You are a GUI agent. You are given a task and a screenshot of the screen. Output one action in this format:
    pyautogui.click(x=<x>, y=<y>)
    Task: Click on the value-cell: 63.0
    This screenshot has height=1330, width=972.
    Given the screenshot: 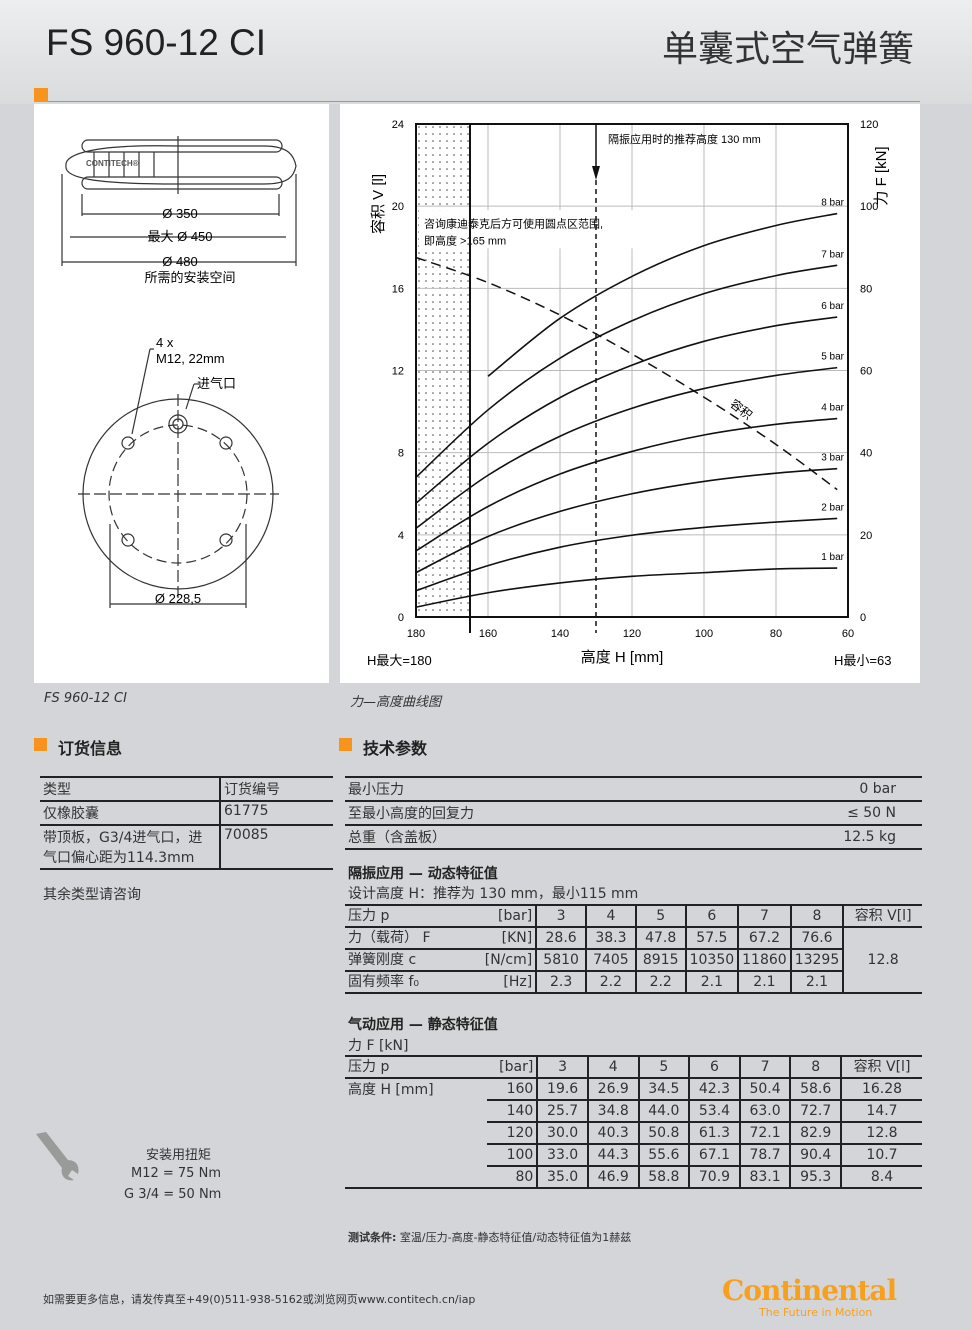 What is the action you would take?
    pyautogui.click(x=764, y=1111)
    